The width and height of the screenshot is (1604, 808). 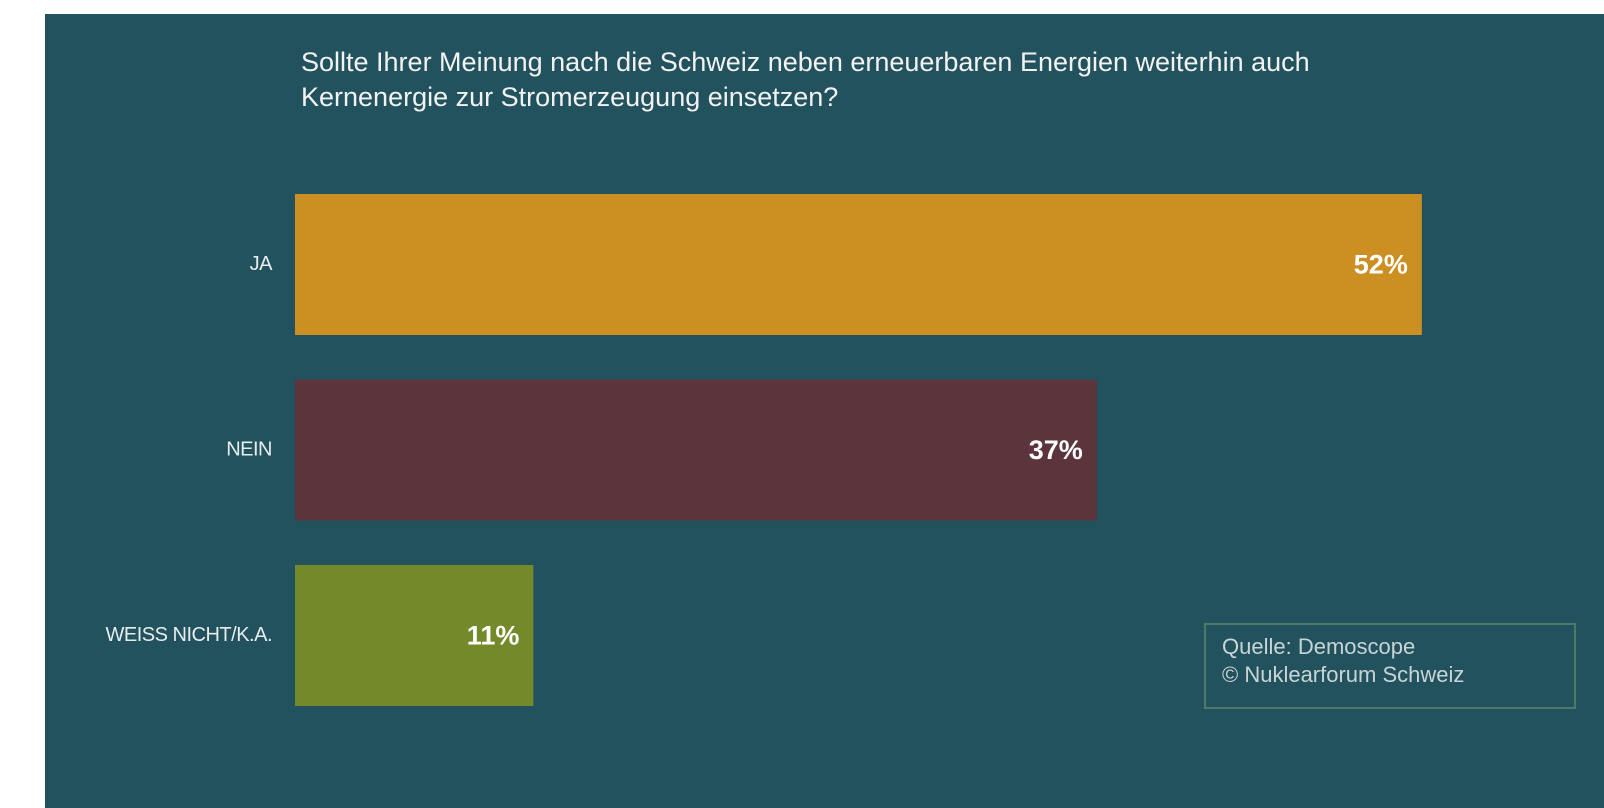 What do you see at coordinates (249, 449) in the screenshot?
I see `category-label: NEIN` at bounding box center [249, 449].